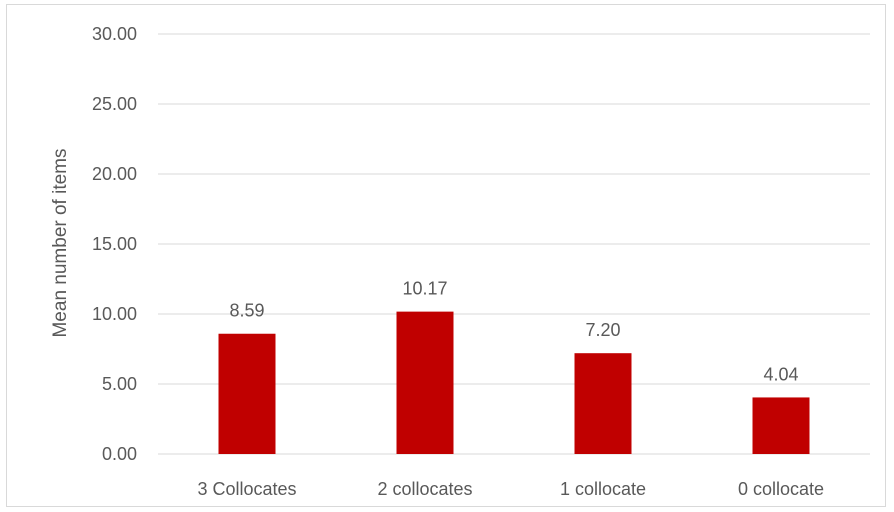 This screenshot has height=512, width=894. What do you see at coordinates (602, 330) in the screenshot?
I see `bar-value-label: 7.20` at bounding box center [602, 330].